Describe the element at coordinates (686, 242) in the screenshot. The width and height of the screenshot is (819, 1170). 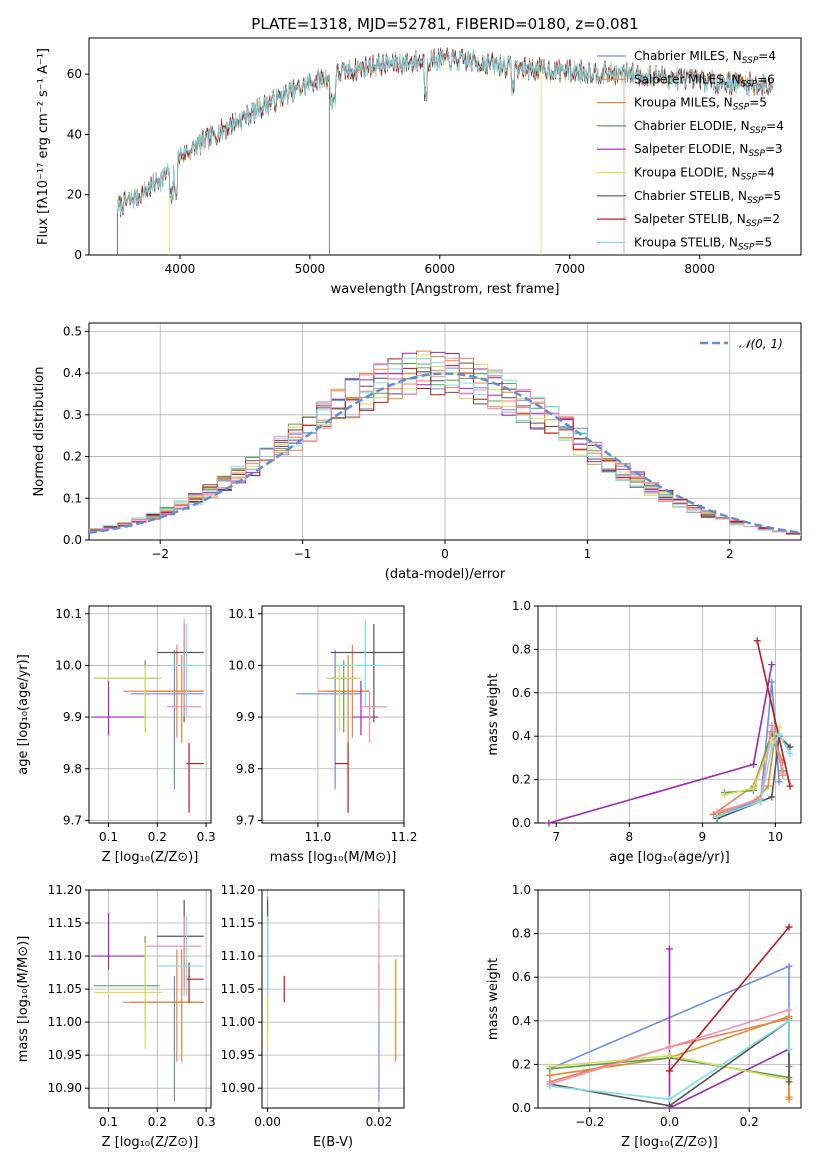
I see `legend-text: Kroupa STELIB, N` at that location.